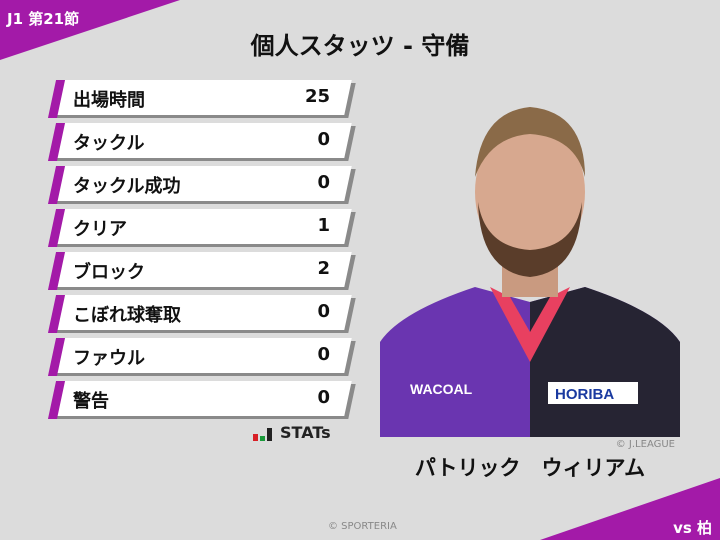  Describe the element at coordinates (692, 528) in the screenshot. I see `opponent-label: vs 柏` at that location.